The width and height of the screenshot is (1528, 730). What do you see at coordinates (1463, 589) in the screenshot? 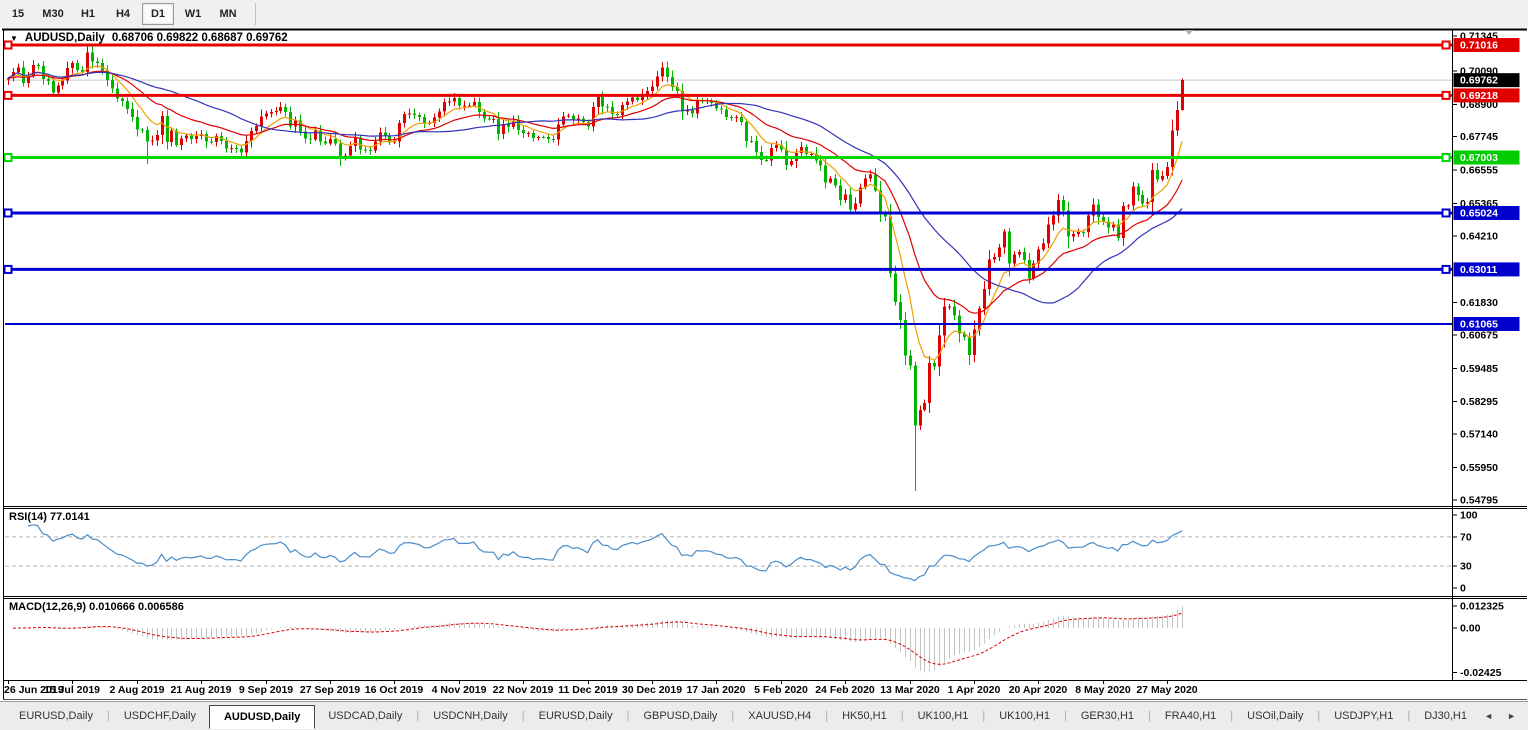
I see `svg-text: 0` at bounding box center [1463, 589].